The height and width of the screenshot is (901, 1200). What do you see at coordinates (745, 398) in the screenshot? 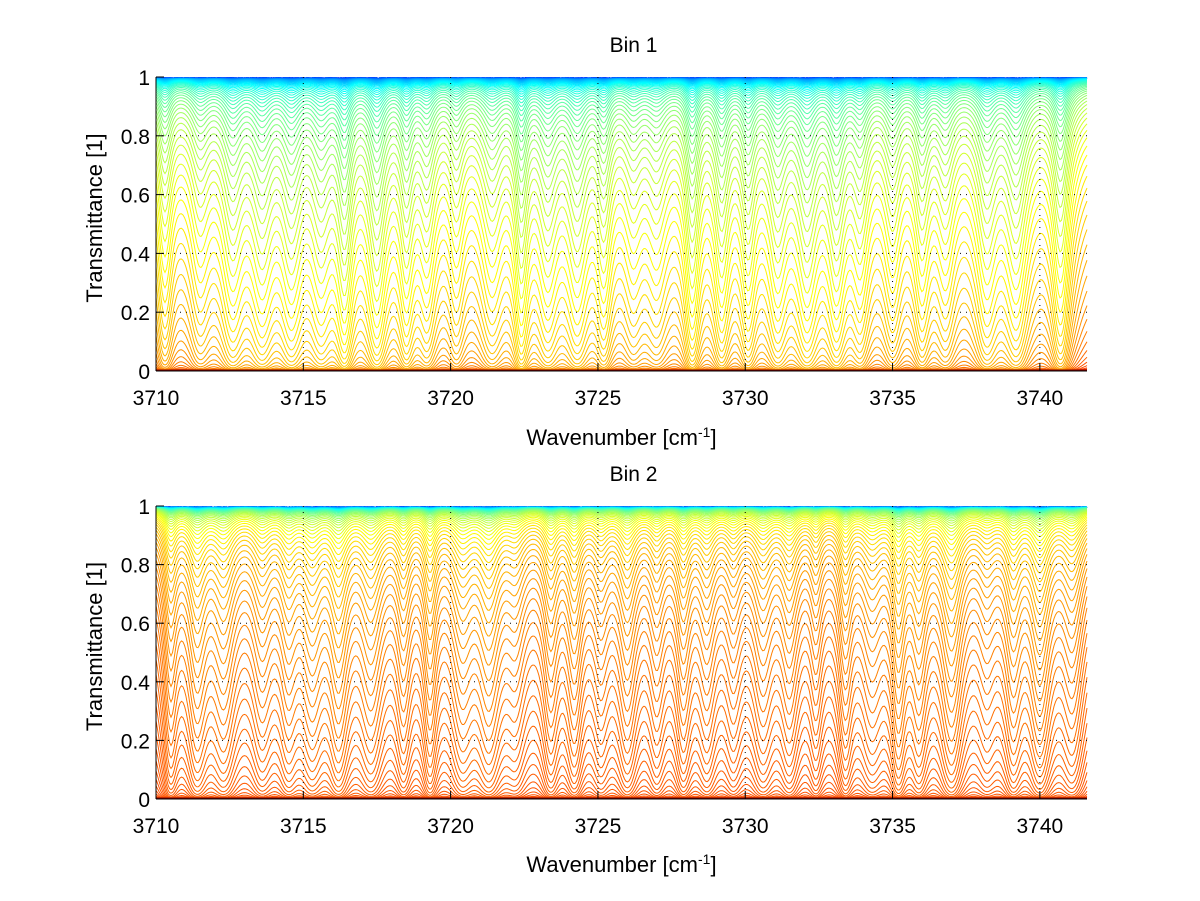
I see `x-tick-label: 3730` at bounding box center [745, 398].